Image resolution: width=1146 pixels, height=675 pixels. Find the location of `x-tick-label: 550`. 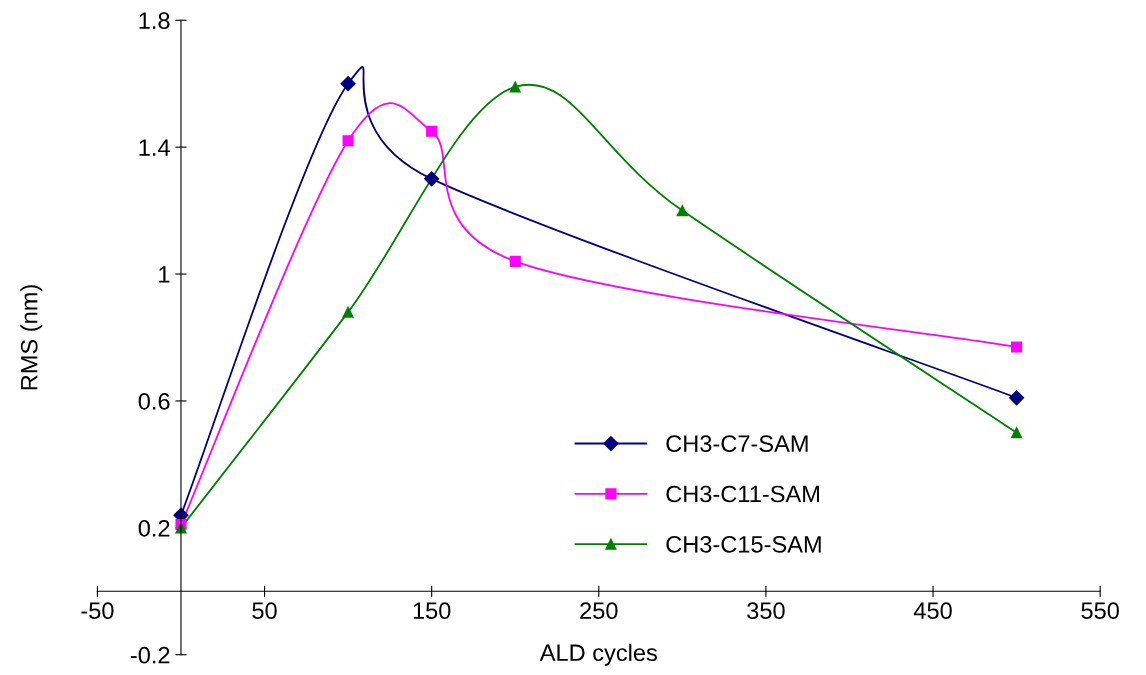

x-tick-label: 550 is located at coordinates (1100, 611).